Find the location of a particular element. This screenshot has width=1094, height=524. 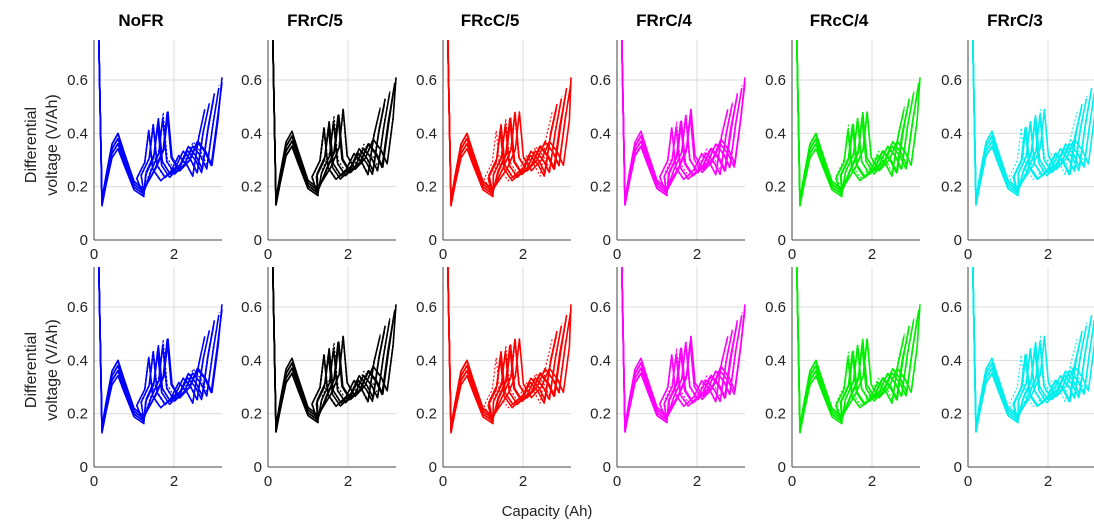

y-axis-label-bottom-line1: Differential is located at coordinates (31, 370).